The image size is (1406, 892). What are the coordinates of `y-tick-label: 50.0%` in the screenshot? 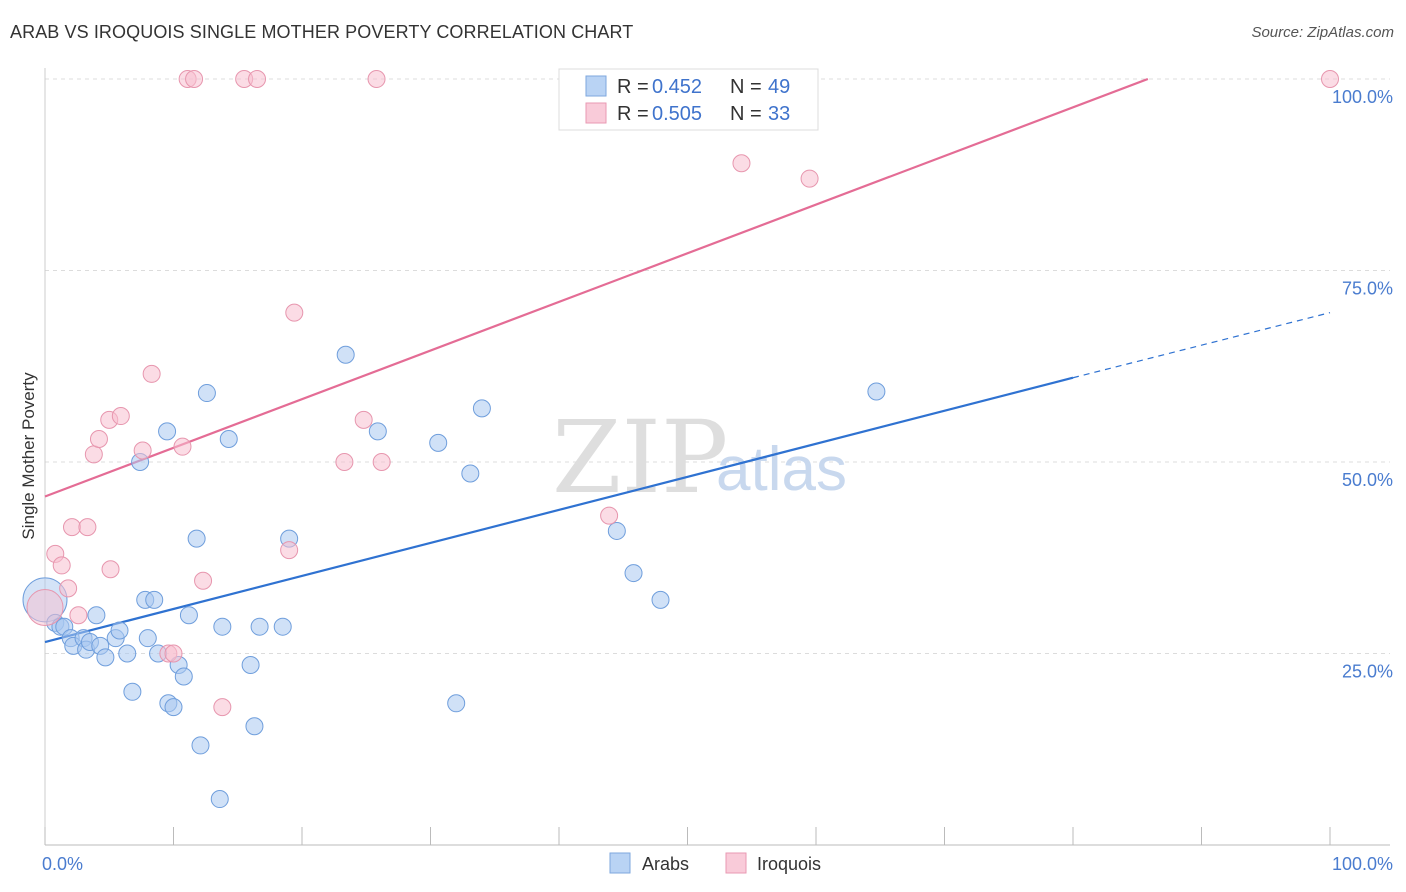 It's located at (1367, 480).